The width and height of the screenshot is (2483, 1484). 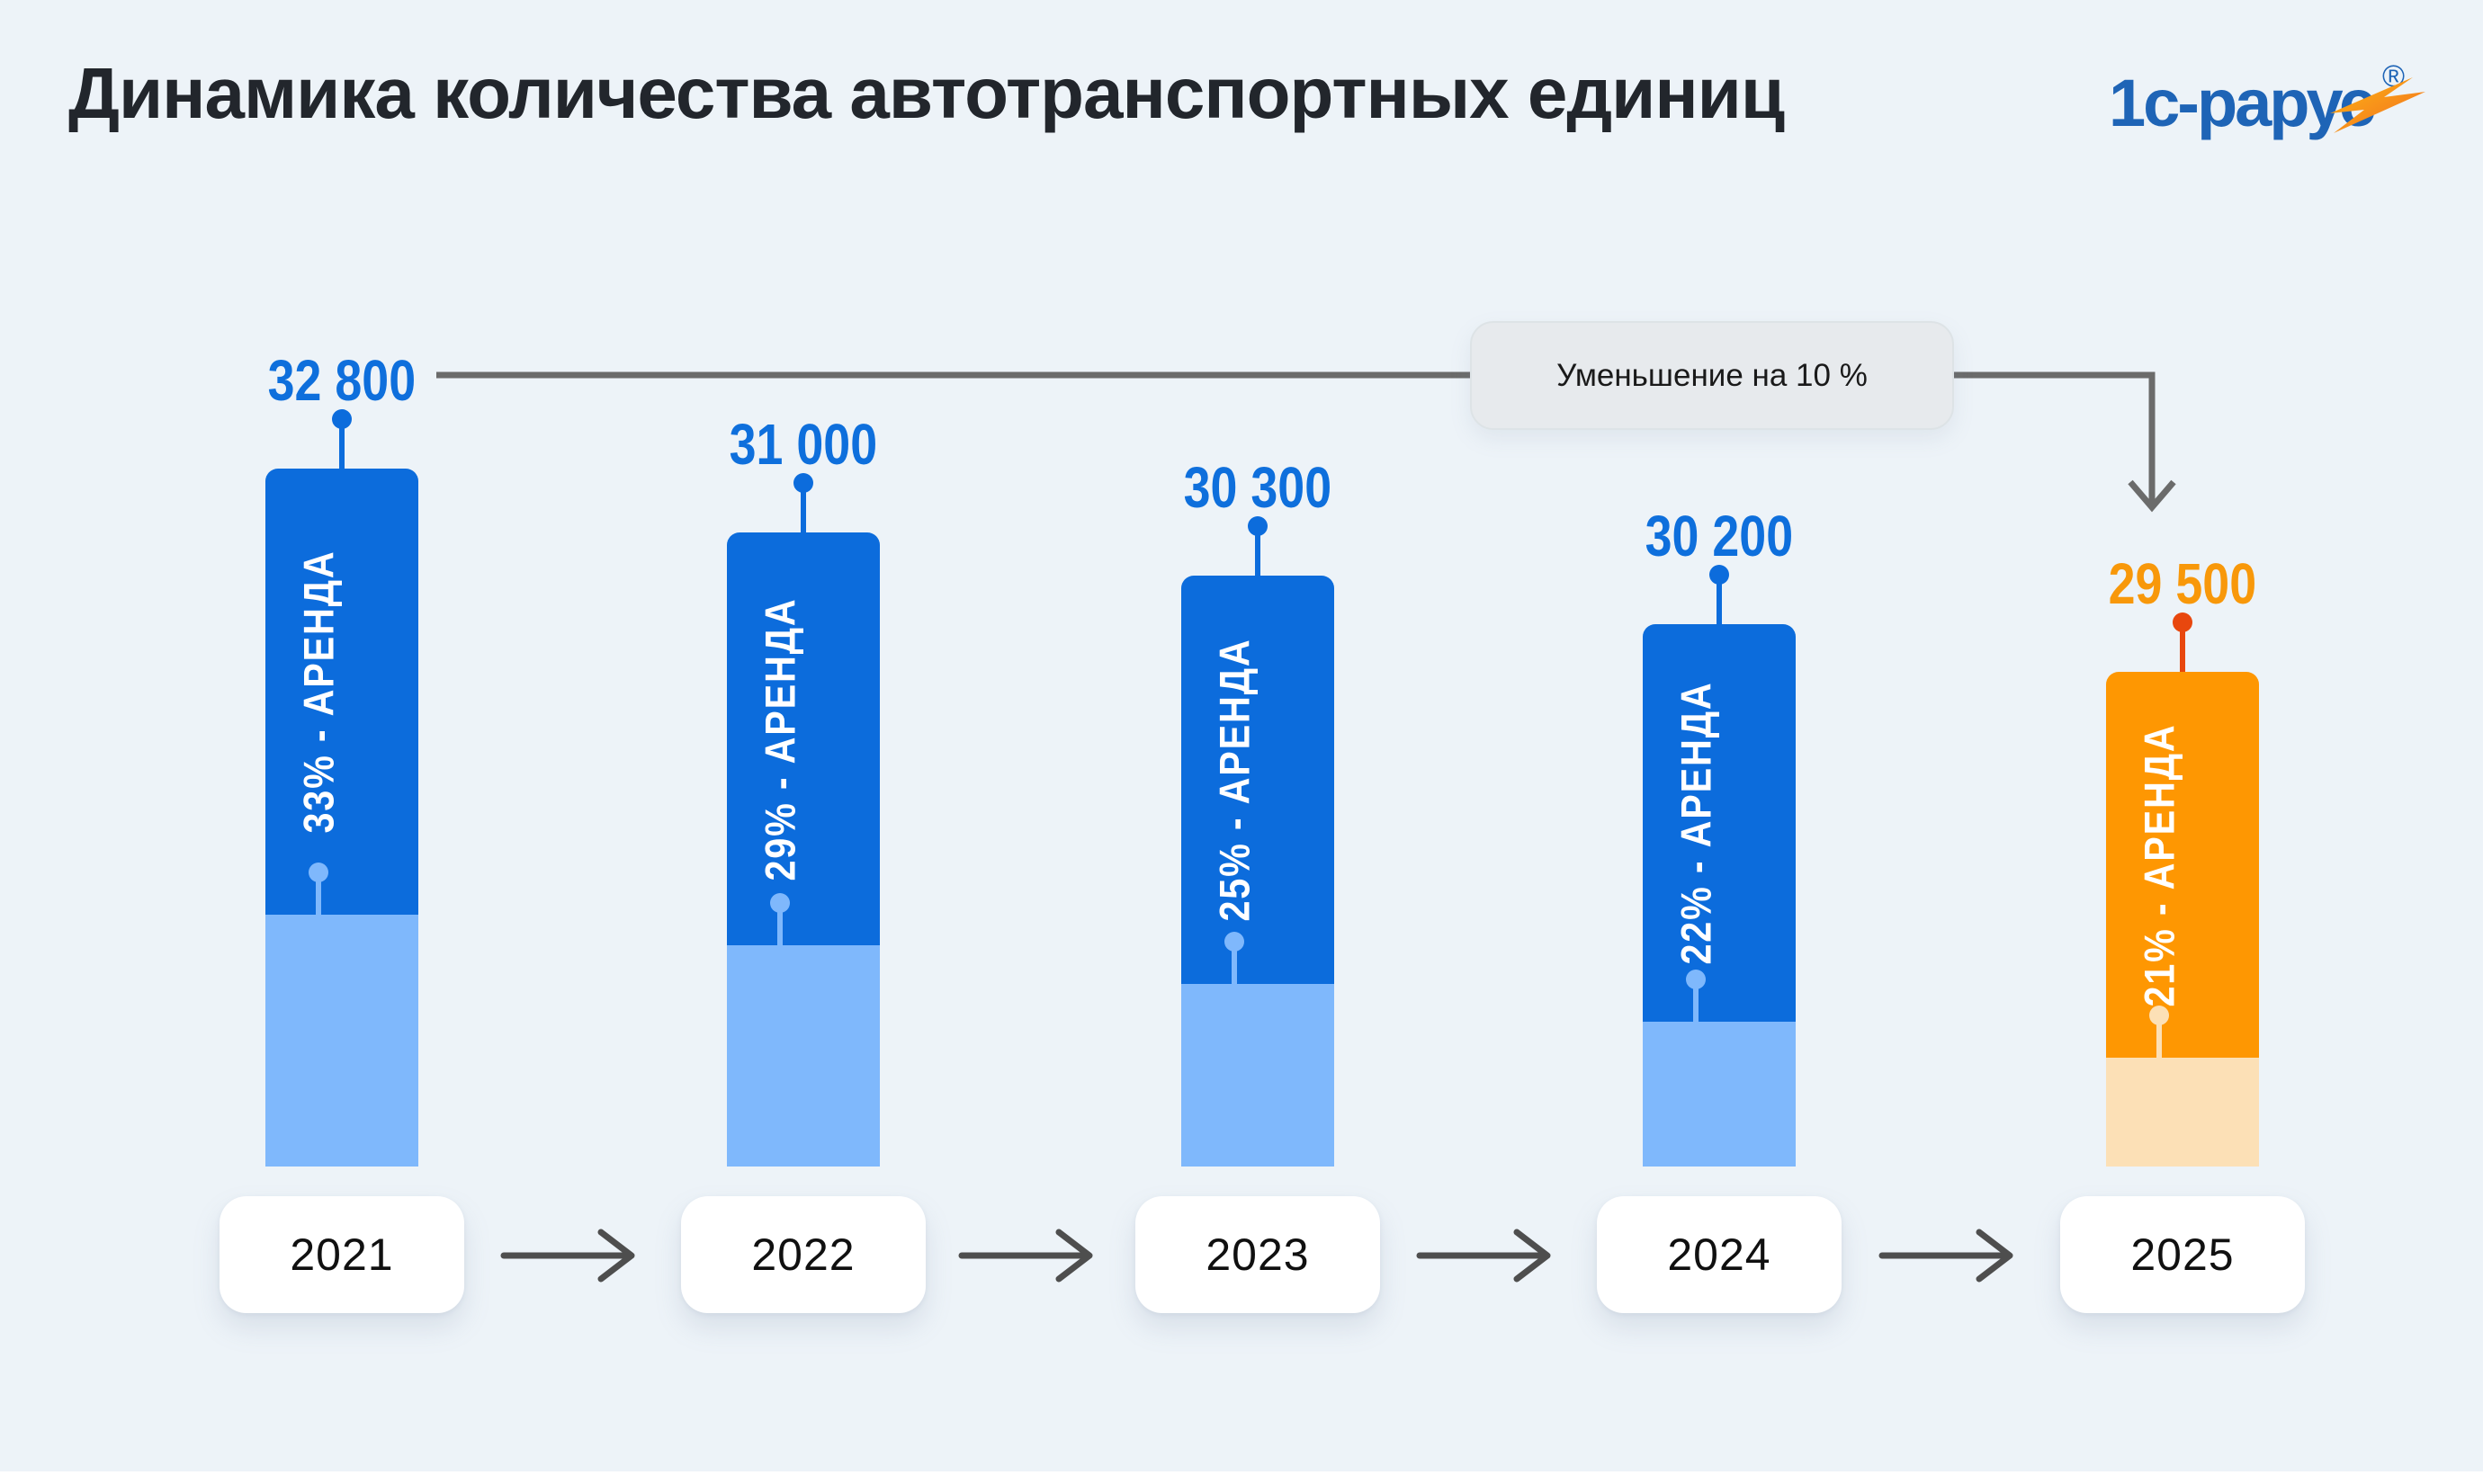 I want to click on bar-segment-rent: 25% - АРЕНДА, so click(x=1258, y=780).